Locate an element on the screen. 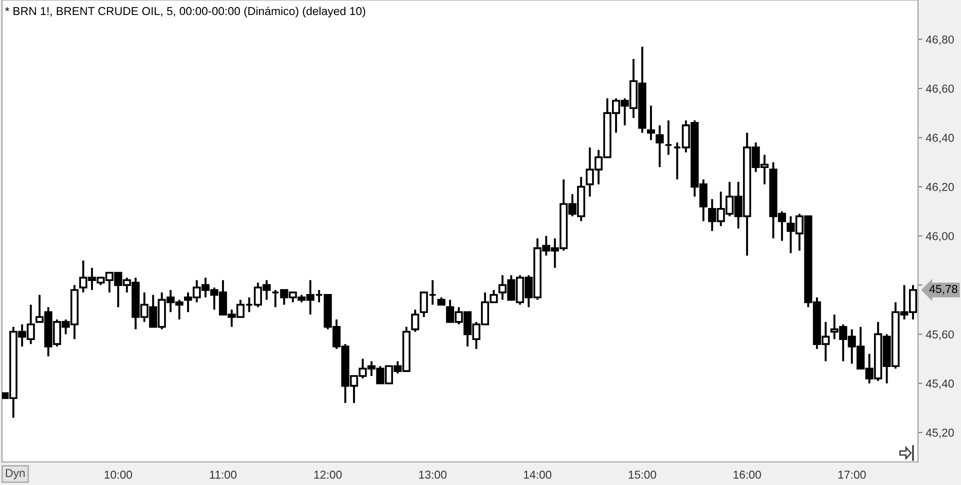 This screenshot has width=961, height=485. y-tick-label: 46,80 is located at coordinates (940, 40).